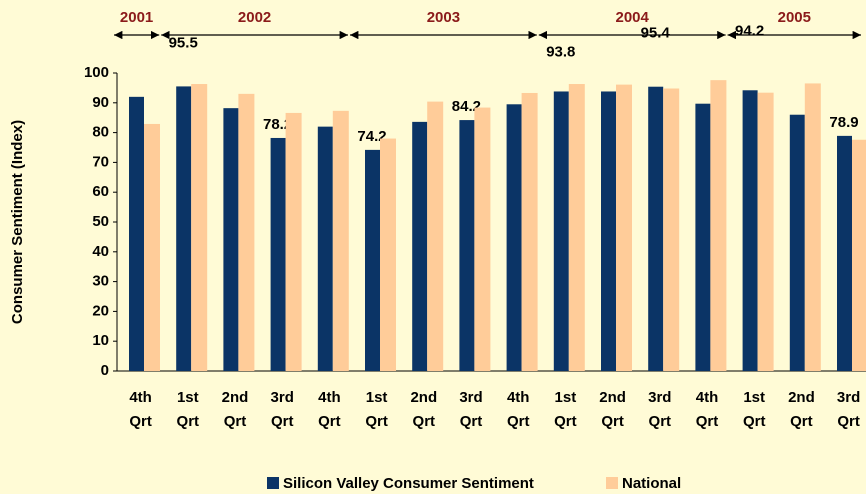 This screenshot has height=494, width=866. Describe the element at coordinates (100, 191) in the screenshot. I see `y-tick-label: 60` at that location.